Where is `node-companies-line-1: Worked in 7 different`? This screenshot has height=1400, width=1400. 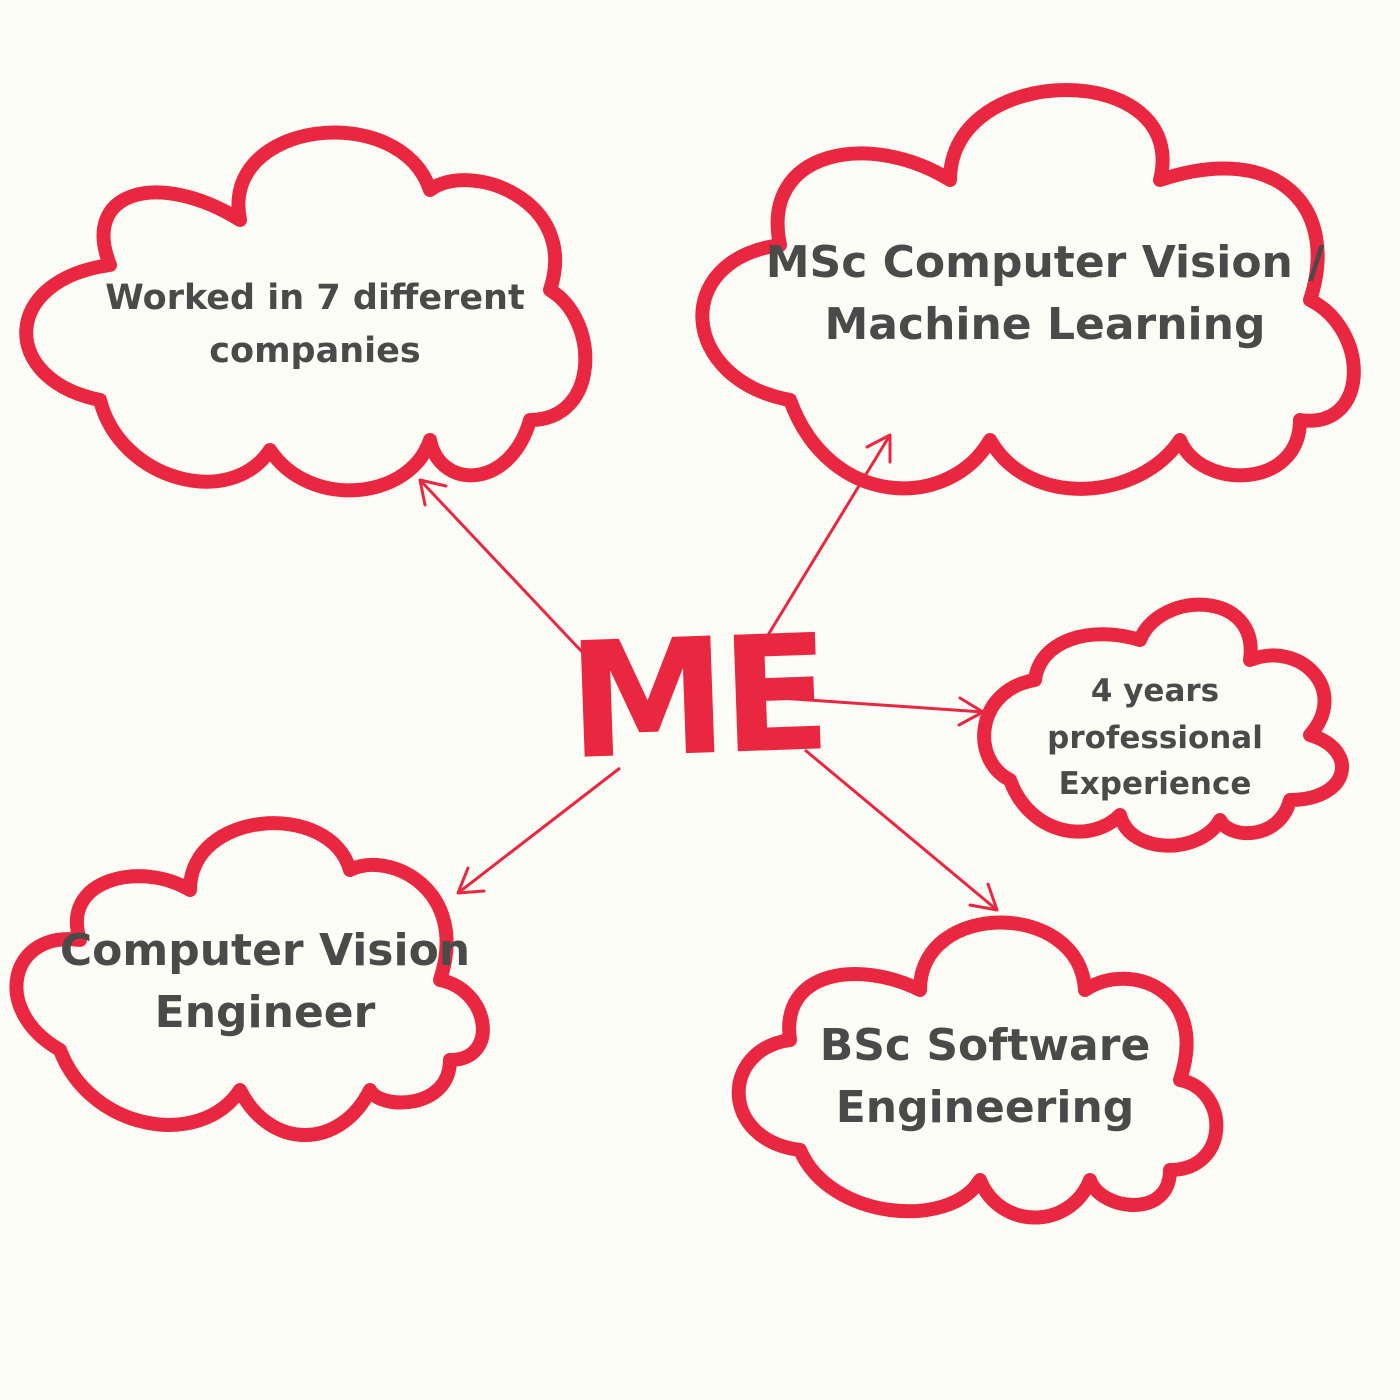 node-companies-line-1: Worked in 7 different is located at coordinates (315, 298).